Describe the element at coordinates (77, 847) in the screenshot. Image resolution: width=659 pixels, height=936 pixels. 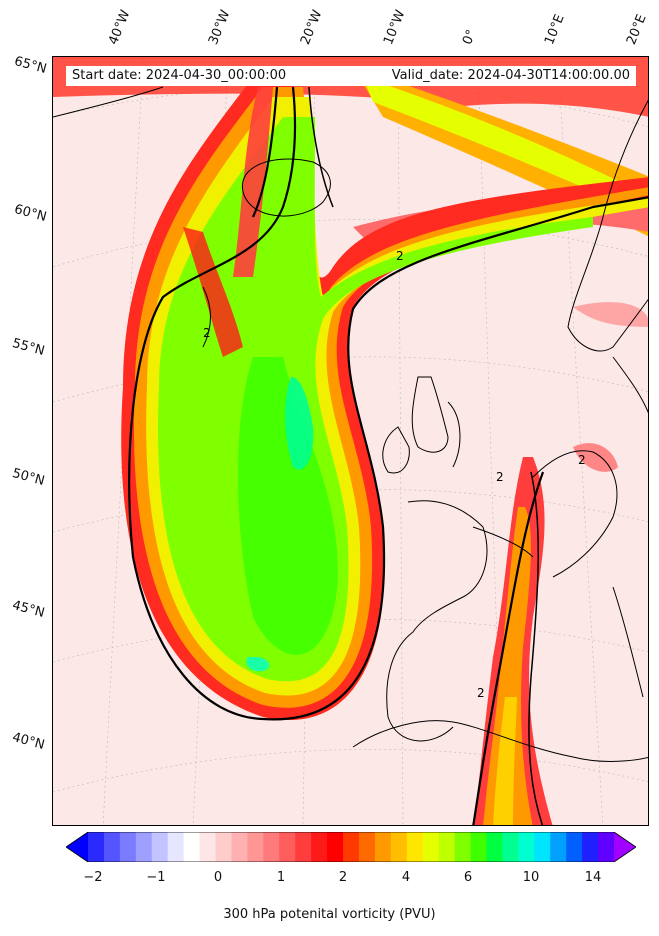
I see `colorbar-extend-min` at that location.